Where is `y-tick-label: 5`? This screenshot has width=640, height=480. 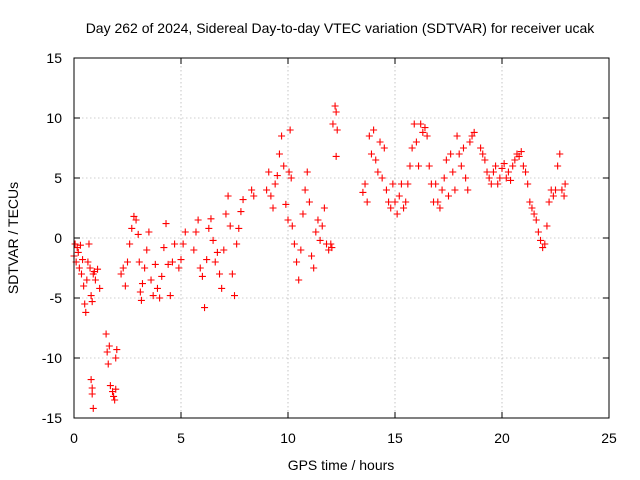
y-tick-label: 5 is located at coordinates (58, 178).